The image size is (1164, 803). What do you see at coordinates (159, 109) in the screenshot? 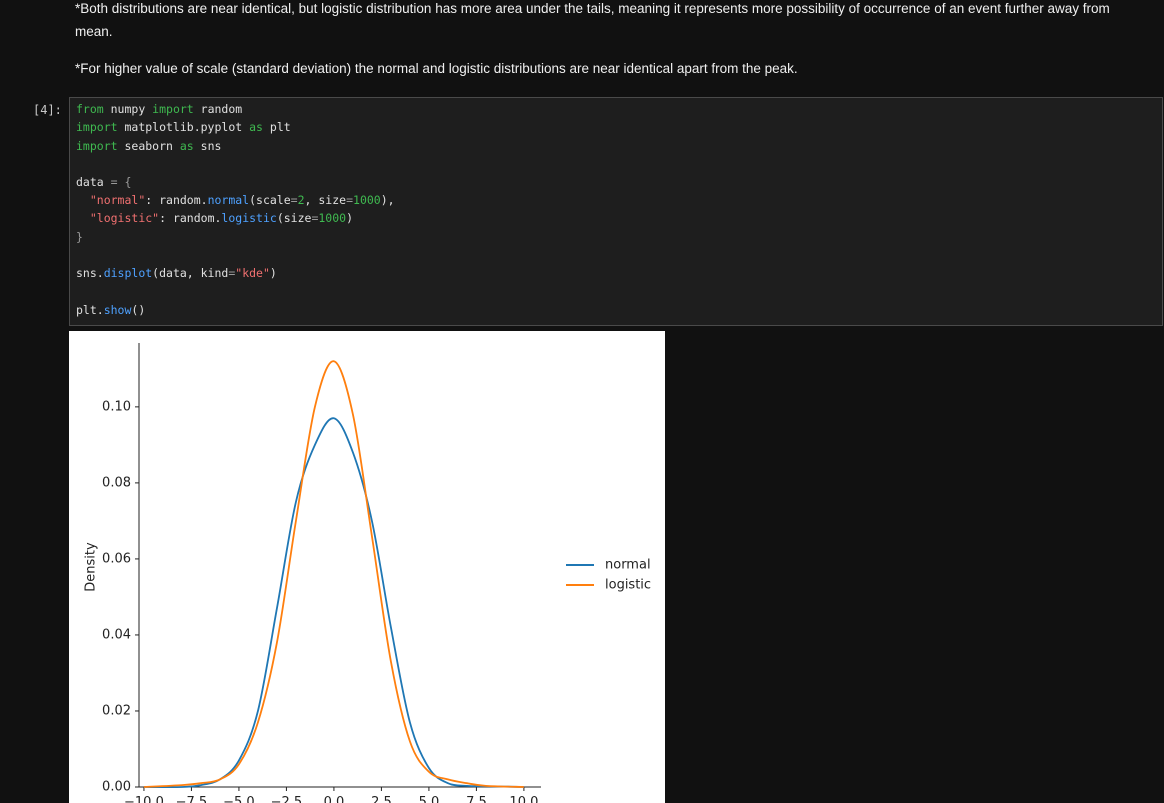
I see `code-line: from numpy import random` at bounding box center [159, 109].